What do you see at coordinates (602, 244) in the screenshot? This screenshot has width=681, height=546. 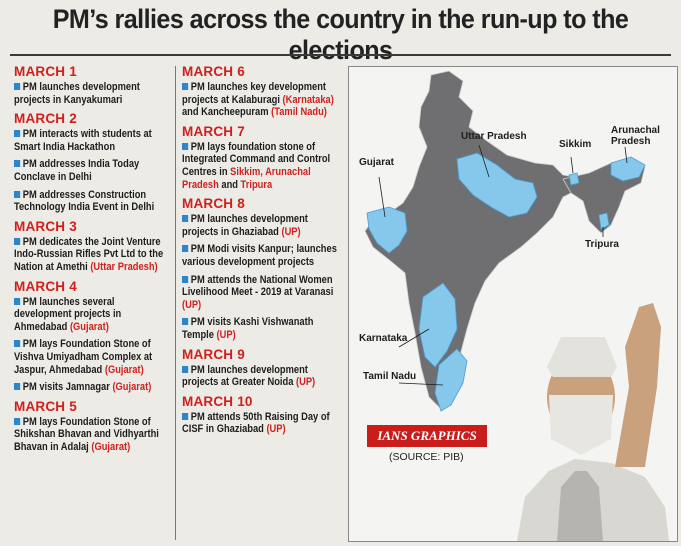 I see `label-tripura: Tripura` at bounding box center [602, 244].